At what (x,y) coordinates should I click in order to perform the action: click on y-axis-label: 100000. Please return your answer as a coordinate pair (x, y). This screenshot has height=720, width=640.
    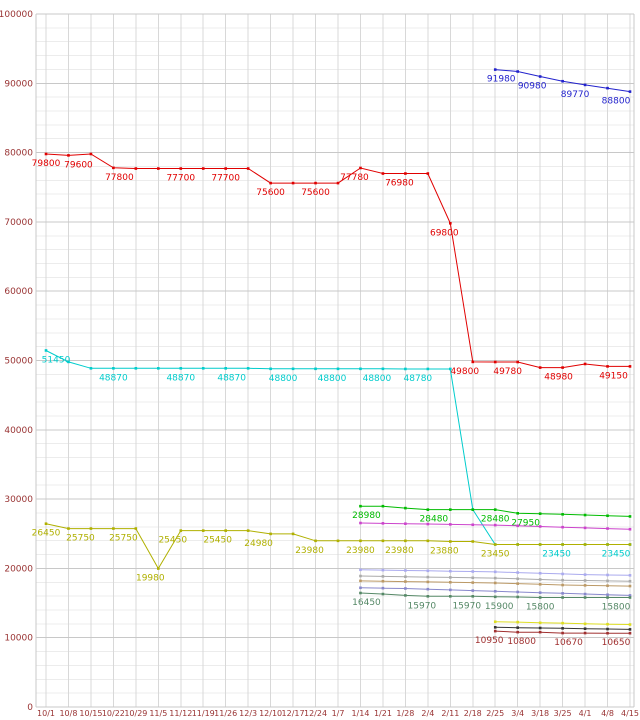
    Looking at the image, I should click on (16, 15).